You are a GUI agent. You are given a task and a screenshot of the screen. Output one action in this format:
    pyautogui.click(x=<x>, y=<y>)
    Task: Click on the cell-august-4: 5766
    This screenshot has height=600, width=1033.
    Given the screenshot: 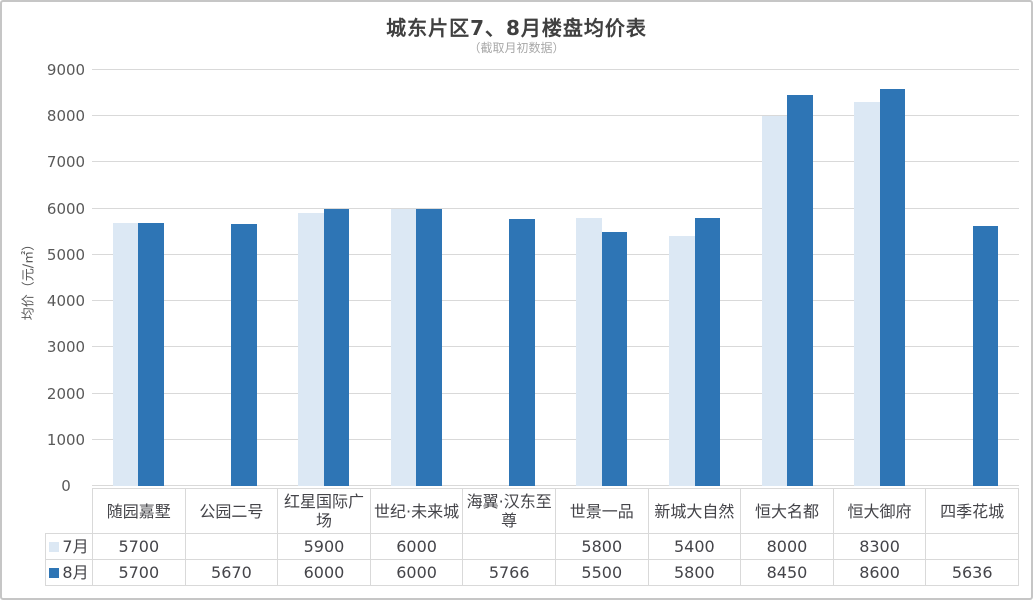 What is the action you would take?
    pyautogui.click(x=509, y=572)
    